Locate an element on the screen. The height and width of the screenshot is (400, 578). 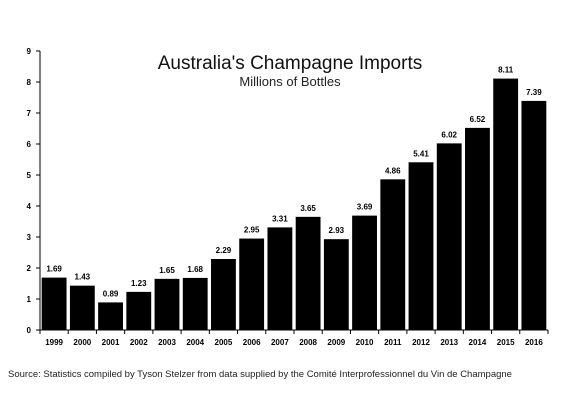
bar-value-label: 0.89 is located at coordinates (111, 293).